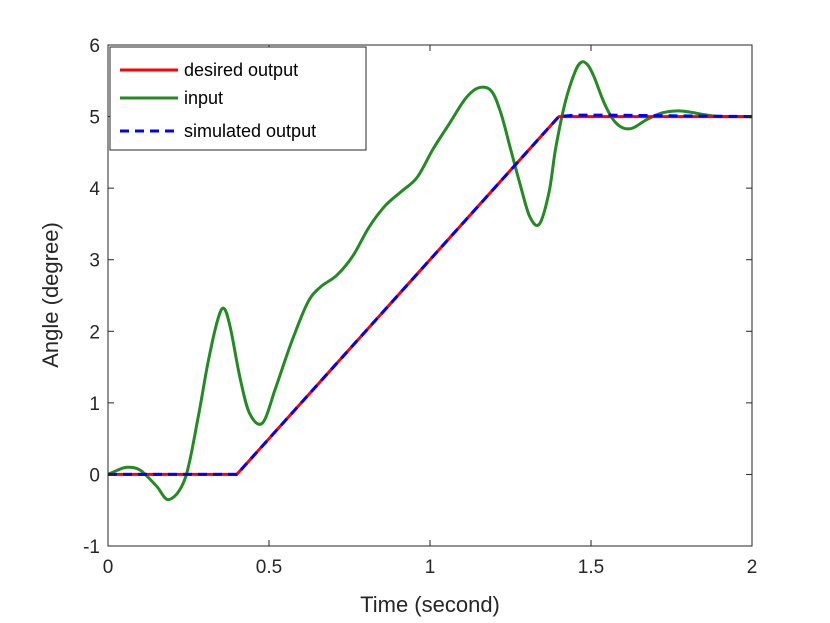 This screenshot has width=830, height=623. Describe the element at coordinates (50, 295) in the screenshot. I see `y-axis-label: Angle (degree)` at that location.